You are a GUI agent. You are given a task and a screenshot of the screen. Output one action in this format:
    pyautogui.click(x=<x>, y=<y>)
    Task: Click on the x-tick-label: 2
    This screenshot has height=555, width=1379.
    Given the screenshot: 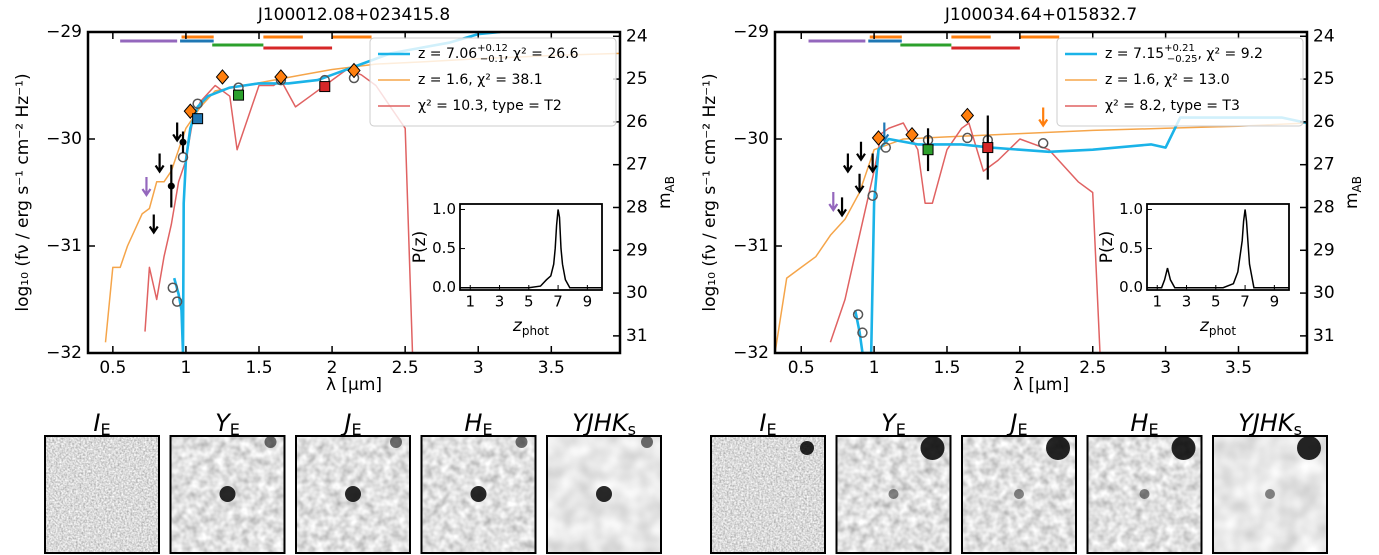 What is the action you would take?
    pyautogui.click(x=1019, y=368)
    